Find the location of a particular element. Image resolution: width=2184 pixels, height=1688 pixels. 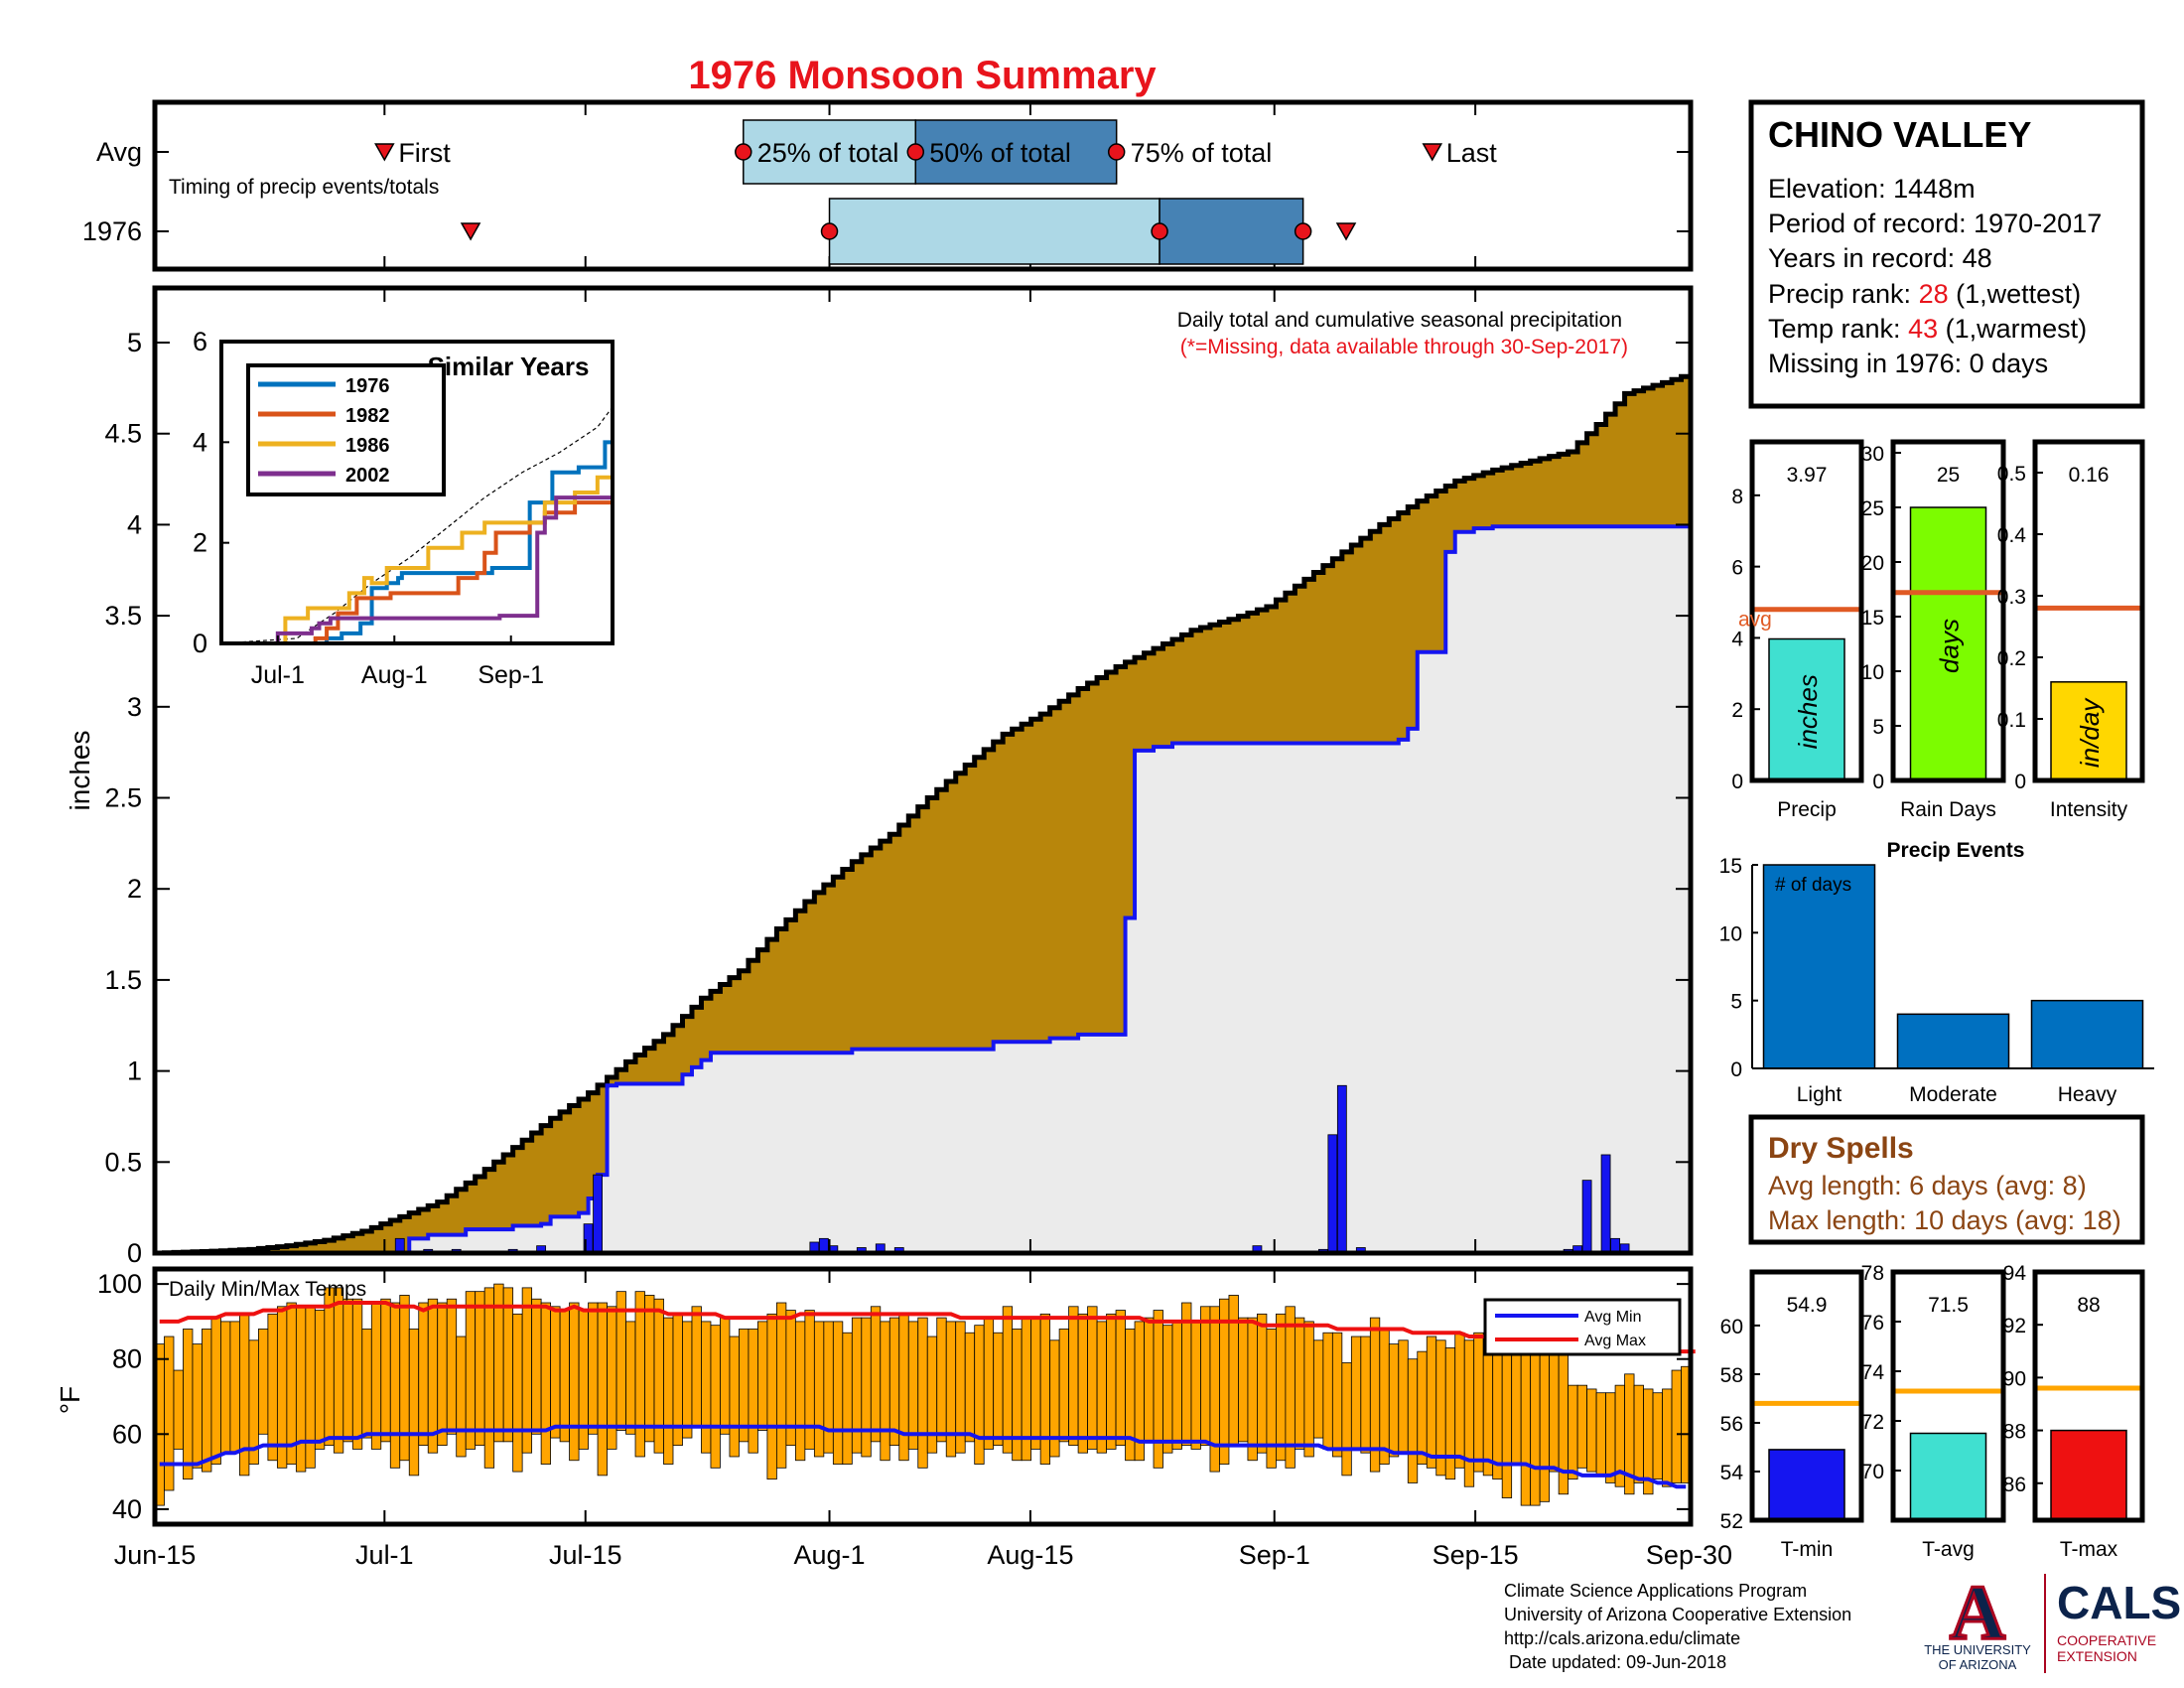

year-p50-marker is located at coordinates (1159, 231).